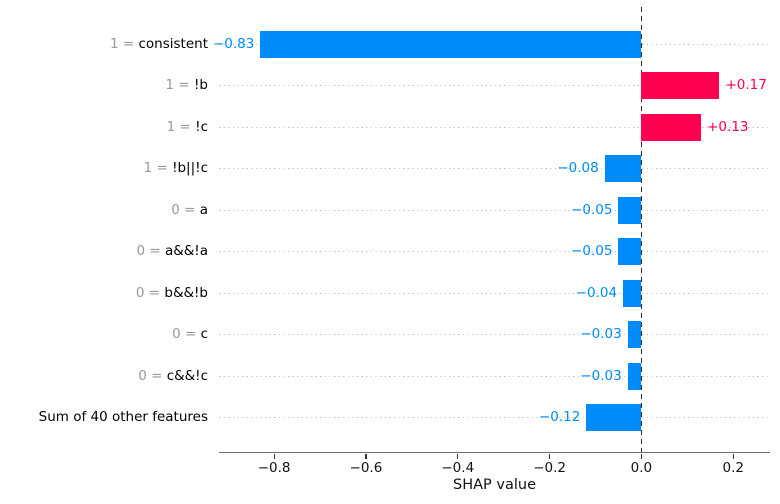  I want to click on category-feature-name: !b, so click(201, 85).